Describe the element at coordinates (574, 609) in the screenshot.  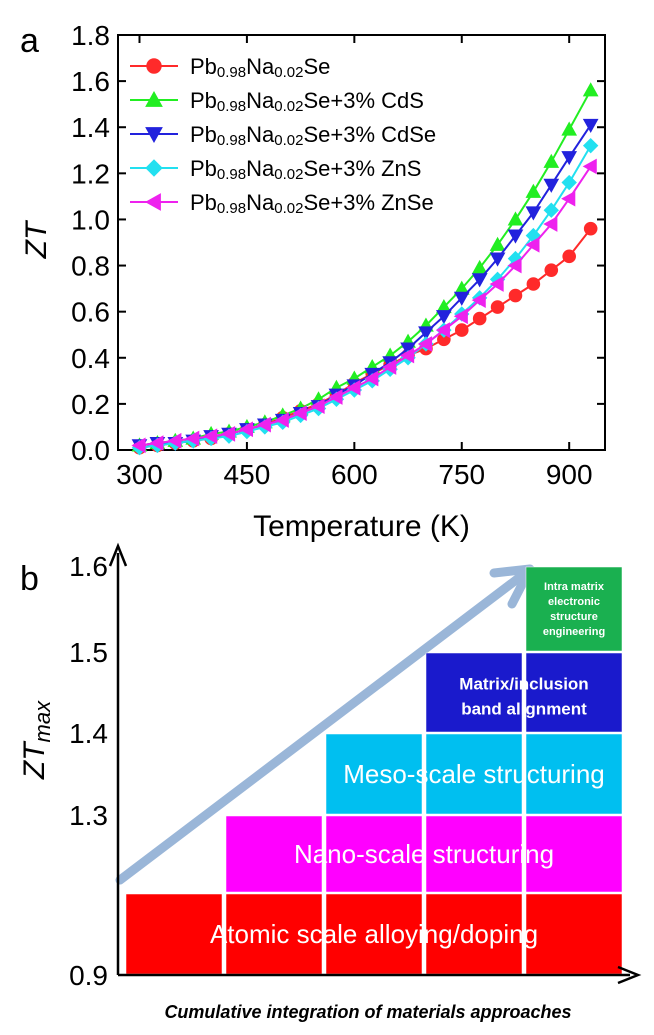
I see `tier-5-block` at that location.